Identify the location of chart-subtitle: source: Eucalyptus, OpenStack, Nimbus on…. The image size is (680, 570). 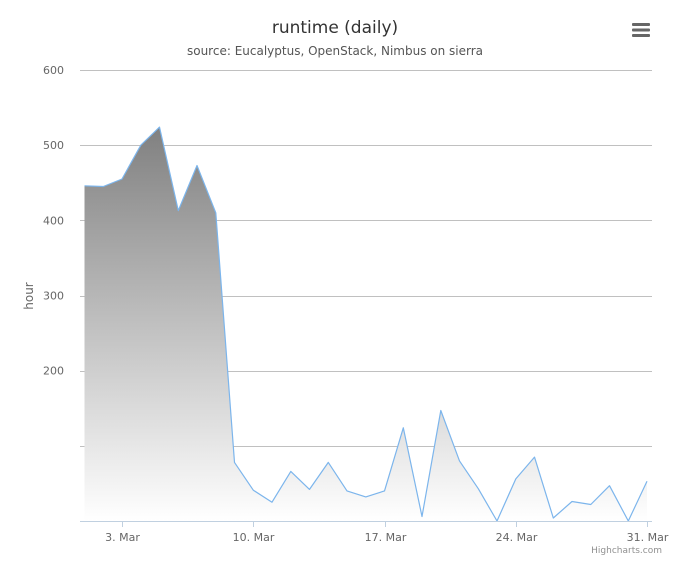
(335, 51).